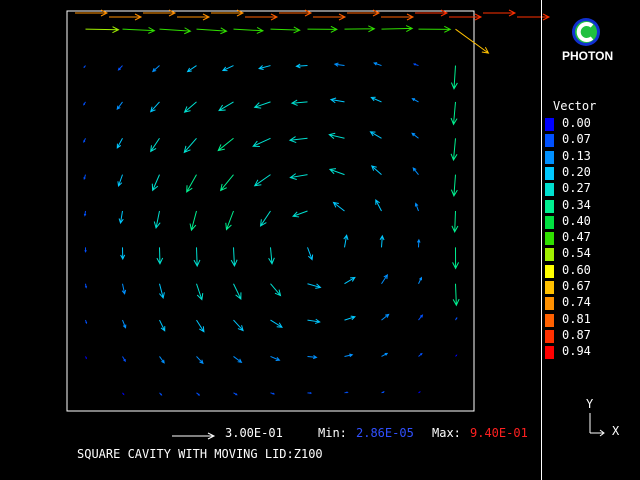  What do you see at coordinates (575, 106) in the screenshot?
I see `legend-title: Vector` at bounding box center [575, 106].